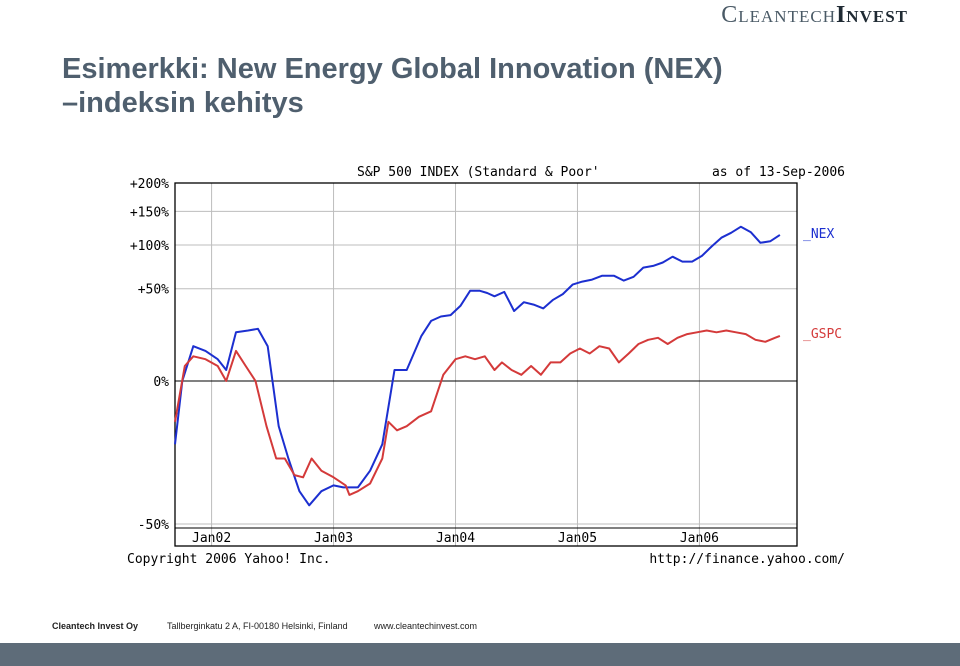  Describe the element at coordinates (747, 559) in the screenshot. I see `source-url: http://finance.yahoo.com/` at that location.